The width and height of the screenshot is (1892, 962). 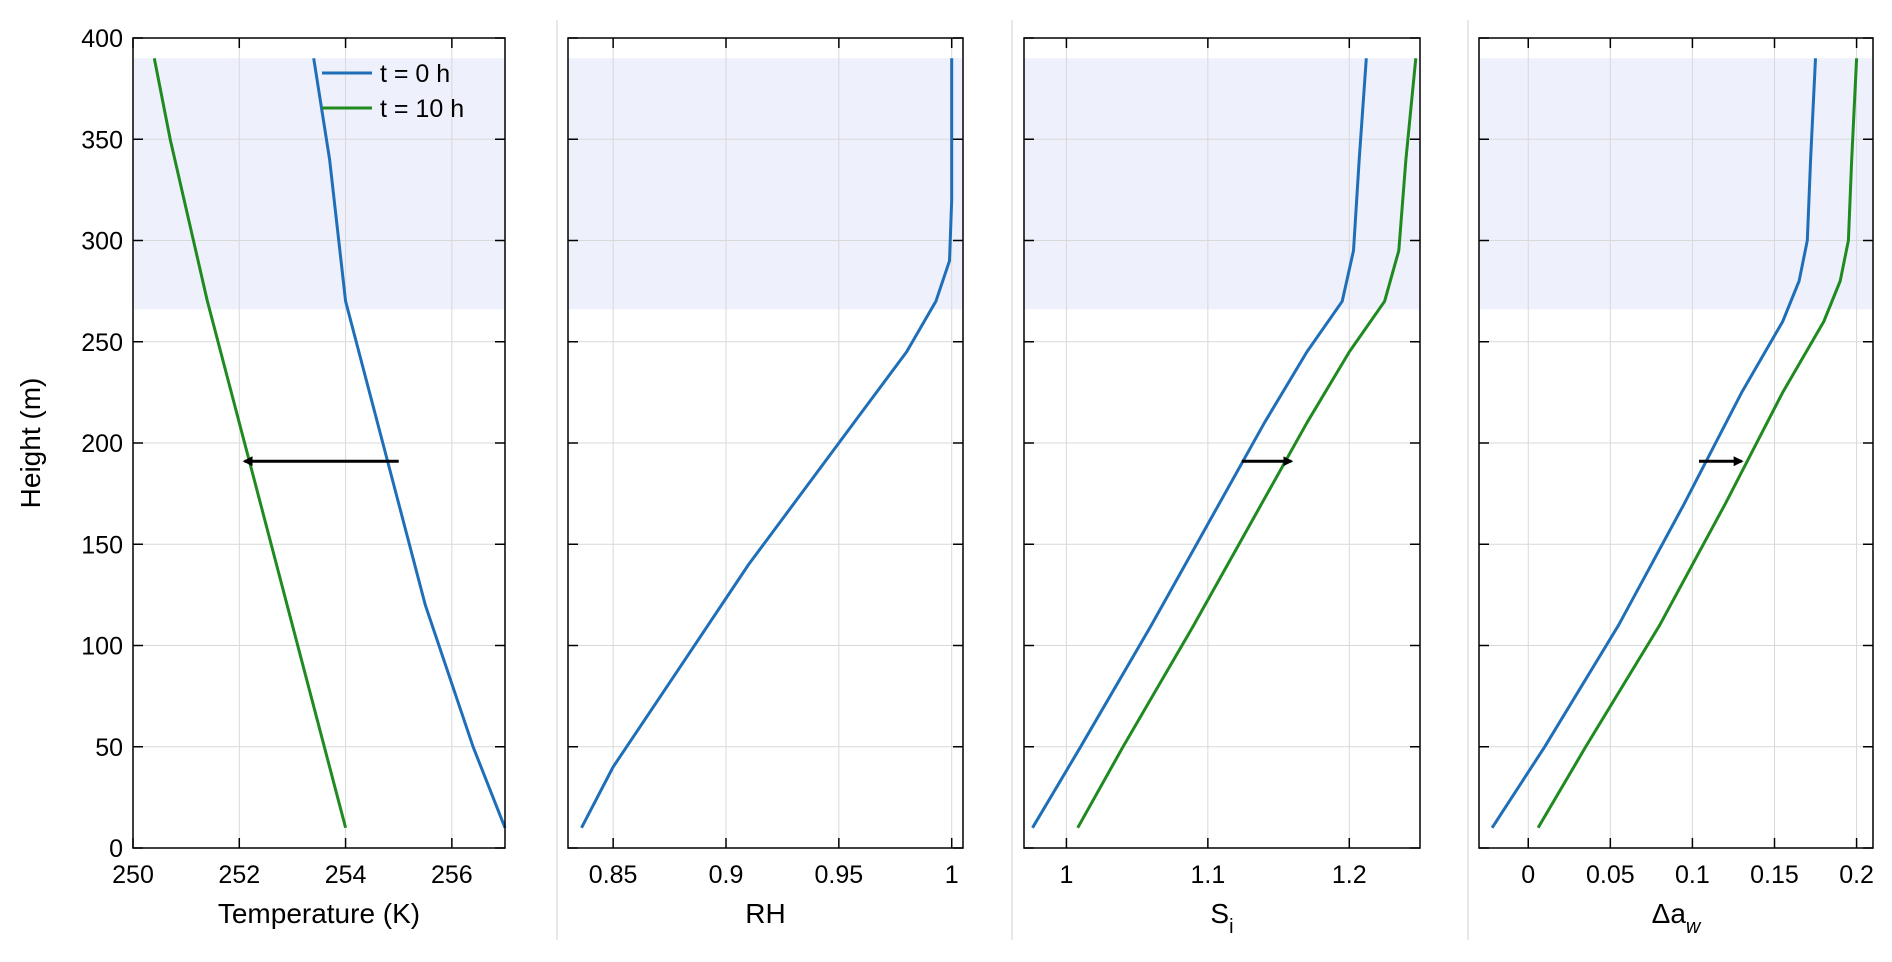 What do you see at coordinates (415, 74) in the screenshot?
I see `legend-label-t0: t = 0 h` at bounding box center [415, 74].